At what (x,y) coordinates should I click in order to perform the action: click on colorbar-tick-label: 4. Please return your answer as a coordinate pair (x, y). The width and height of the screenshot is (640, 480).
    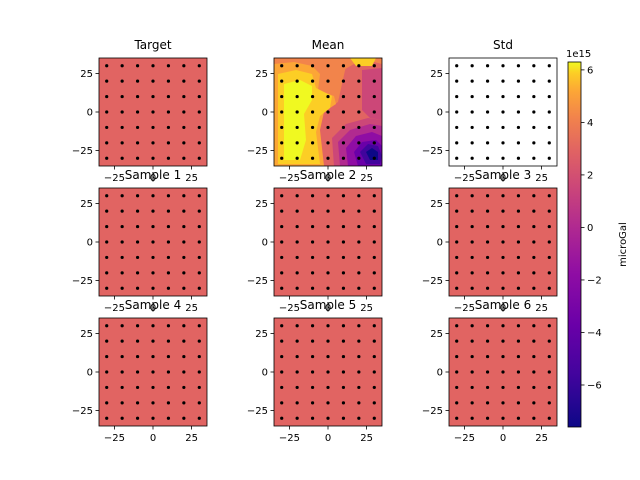
    Looking at the image, I should click on (590, 123).